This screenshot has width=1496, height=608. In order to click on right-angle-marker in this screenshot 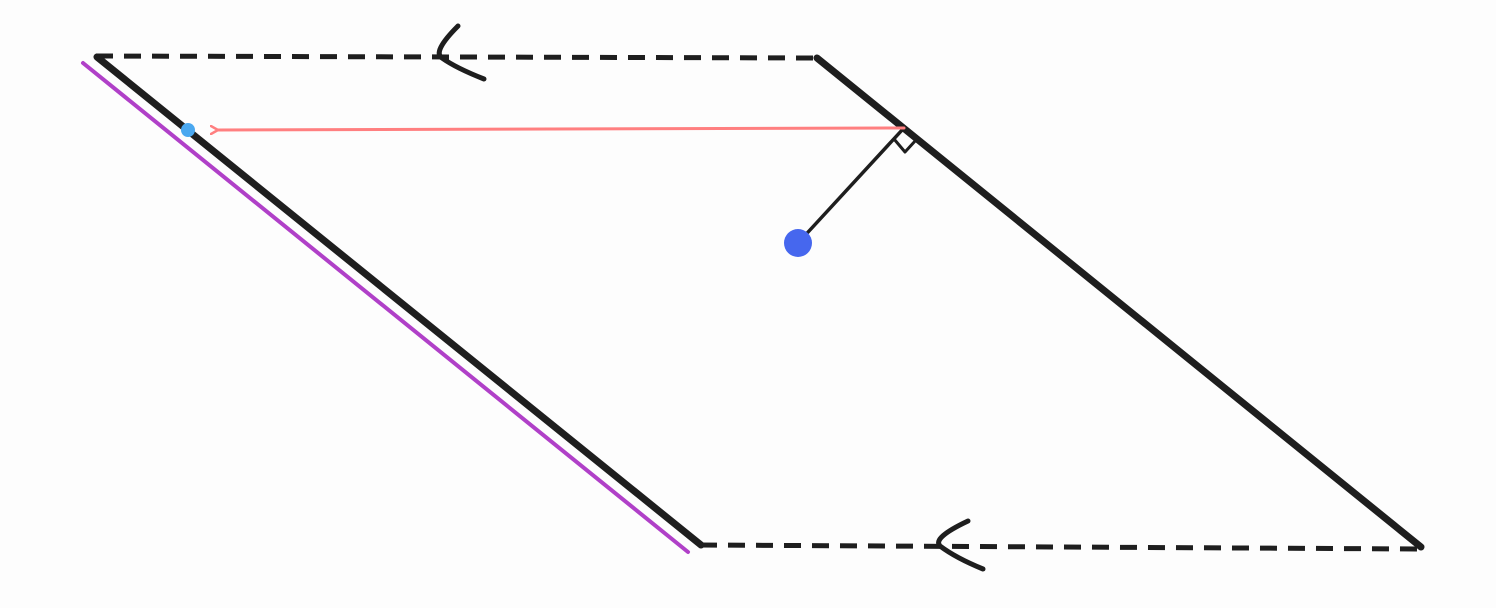, I will do `click(905, 146)`.